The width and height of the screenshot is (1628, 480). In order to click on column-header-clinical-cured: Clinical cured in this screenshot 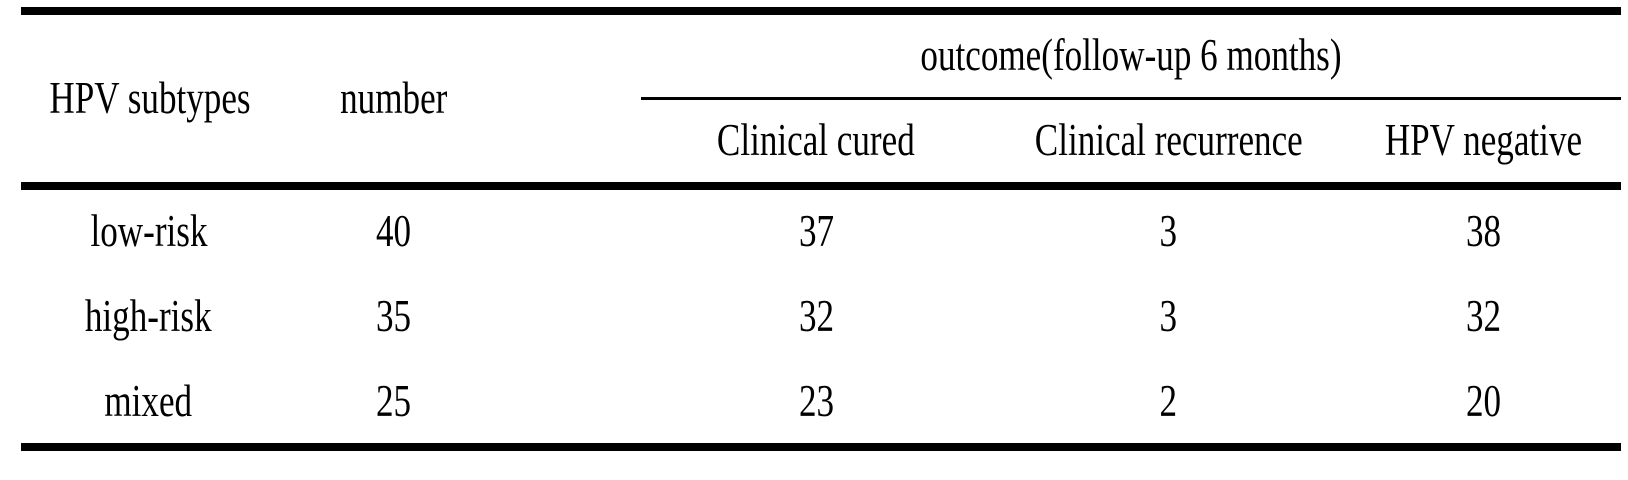, I will do `click(816, 142)`.